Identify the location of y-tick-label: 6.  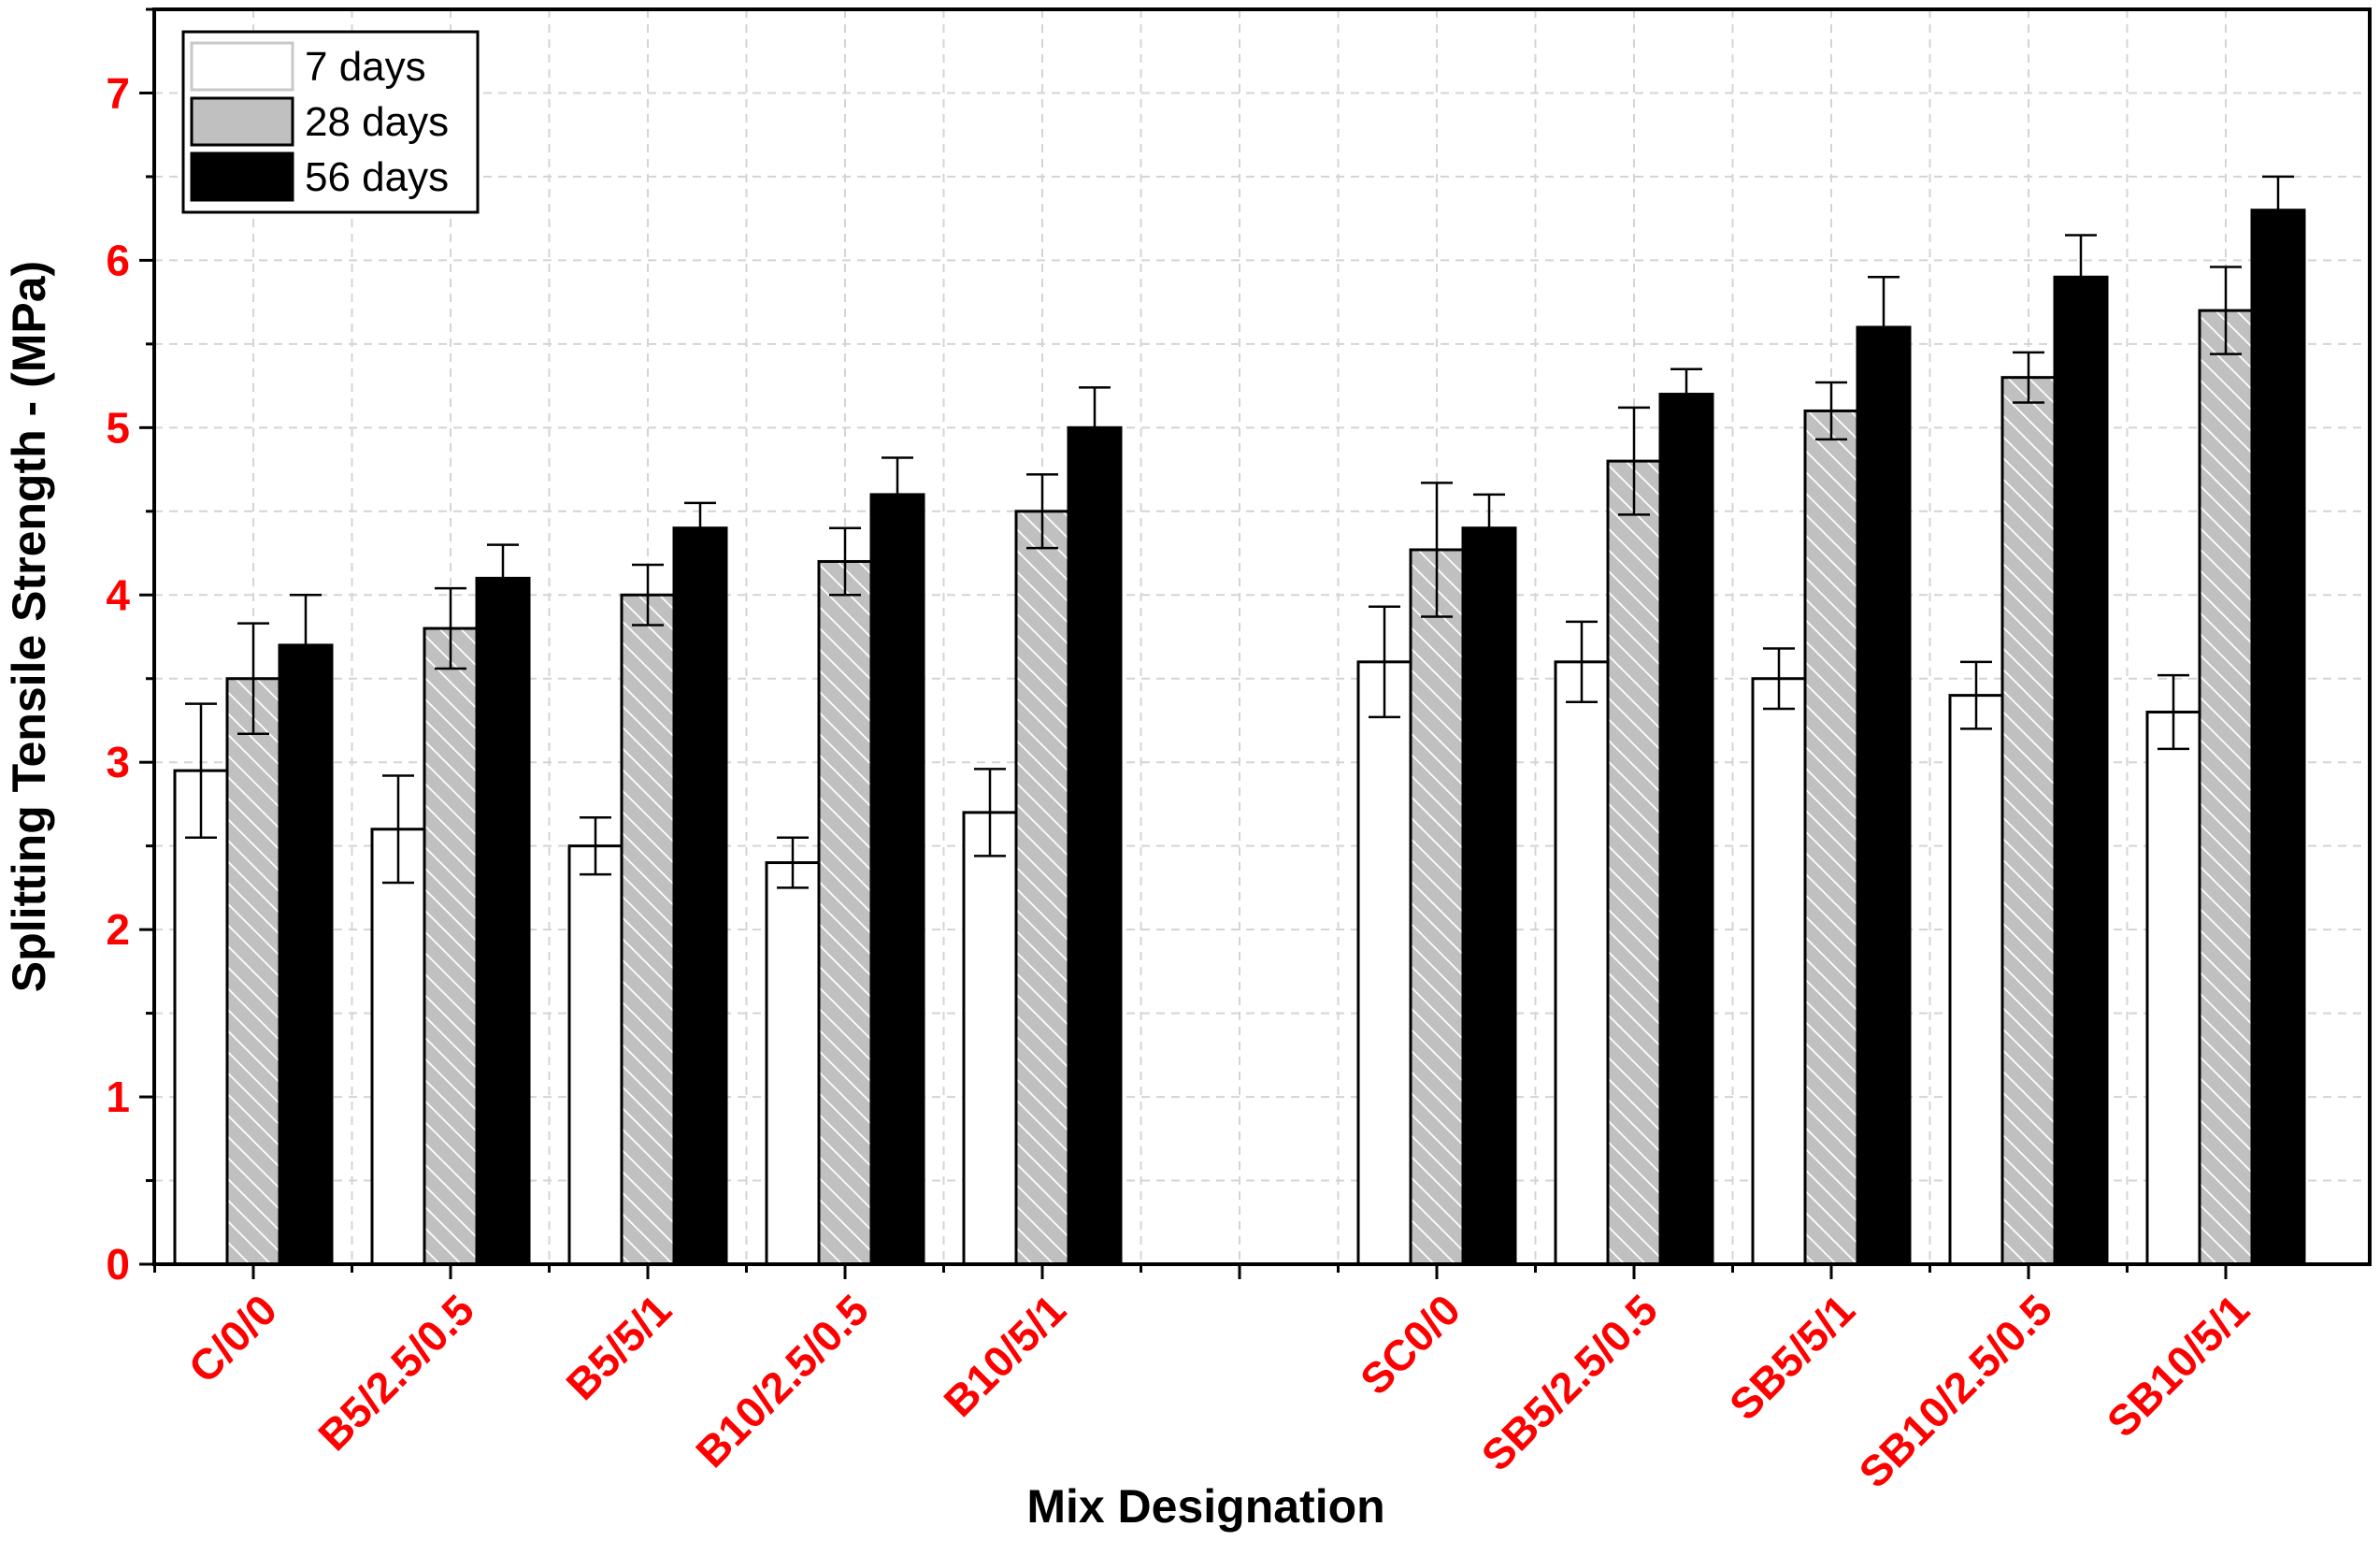
(118, 260).